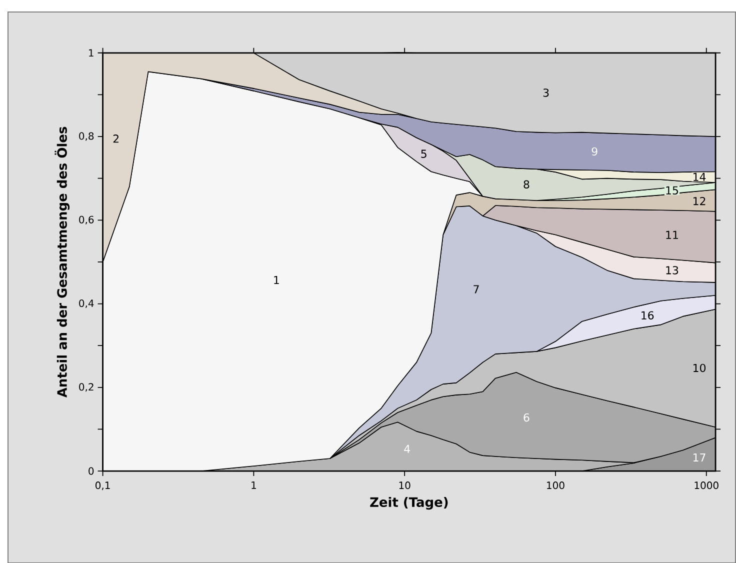 This screenshot has width=736, height=563. What do you see at coordinates (648, 315) in the screenshot?
I see `series-label: 16` at bounding box center [648, 315].